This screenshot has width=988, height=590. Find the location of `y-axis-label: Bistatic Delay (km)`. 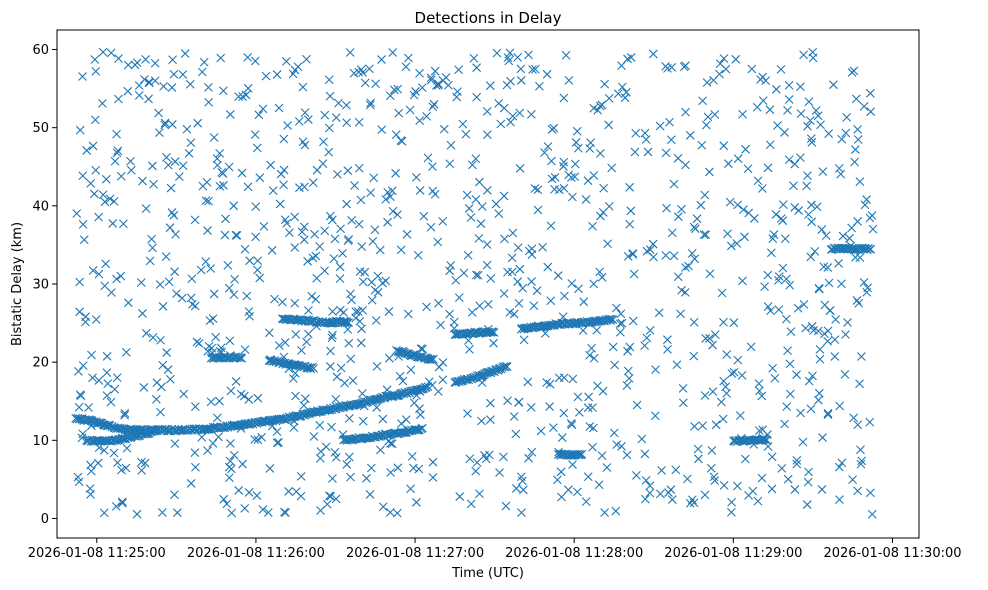

y-axis-label: Bistatic Delay (km) is located at coordinates (17, 284).